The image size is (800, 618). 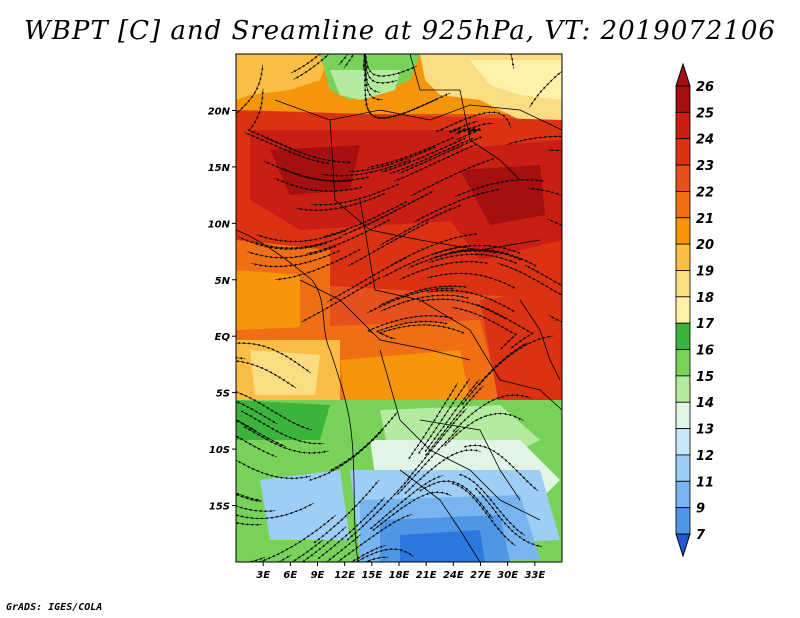 I want to click on colorbar-label: 14, so click(x=705, y=403).